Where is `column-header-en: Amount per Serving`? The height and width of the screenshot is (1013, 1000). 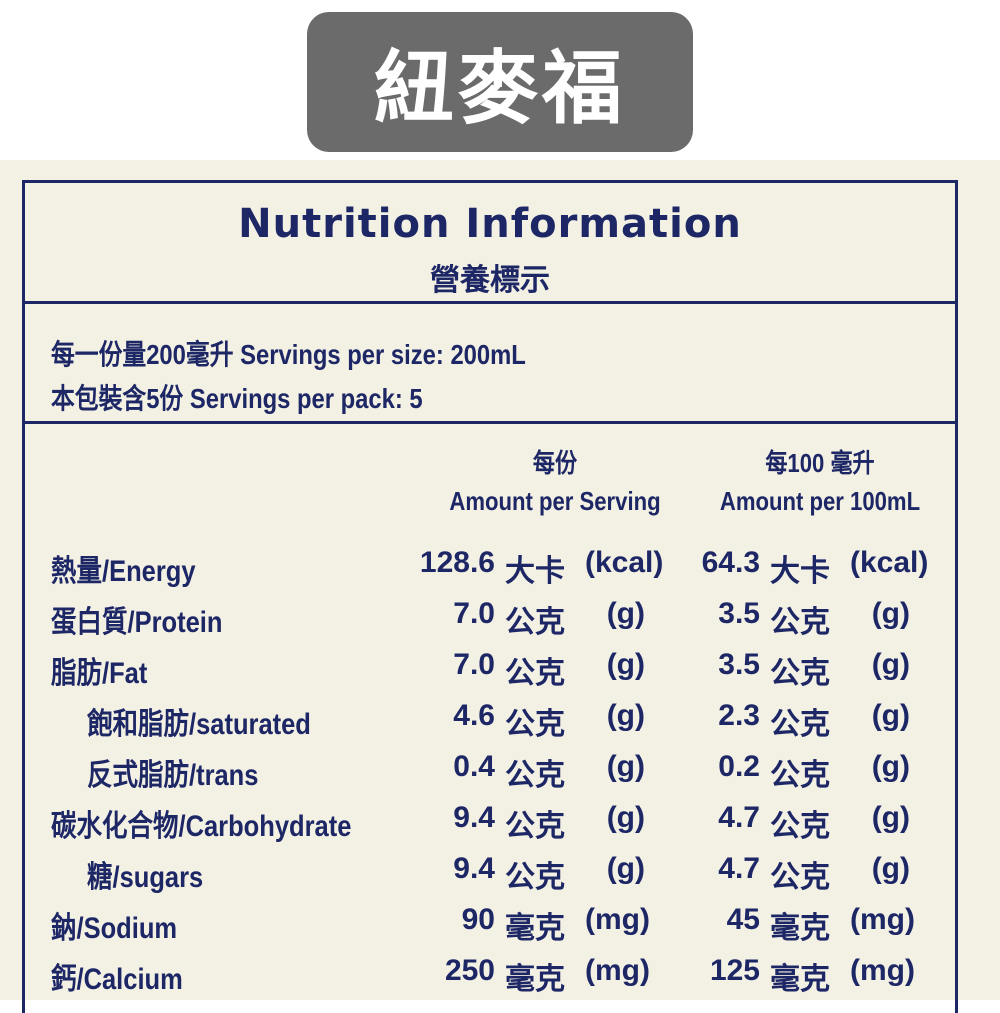 column-header-en: Amount per Serving is located at coordinates (555, 501).